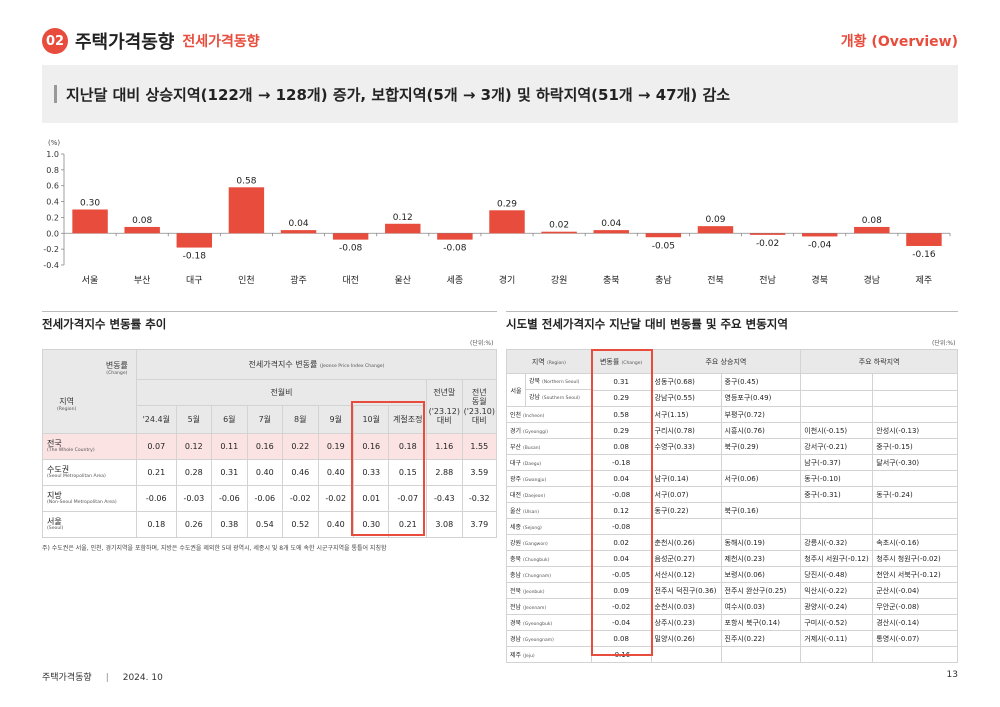  What do you see at coordinates (142, 221) in the screenshot?
I see `bar-value-label: 0.08` at bounding box center [142, 221].